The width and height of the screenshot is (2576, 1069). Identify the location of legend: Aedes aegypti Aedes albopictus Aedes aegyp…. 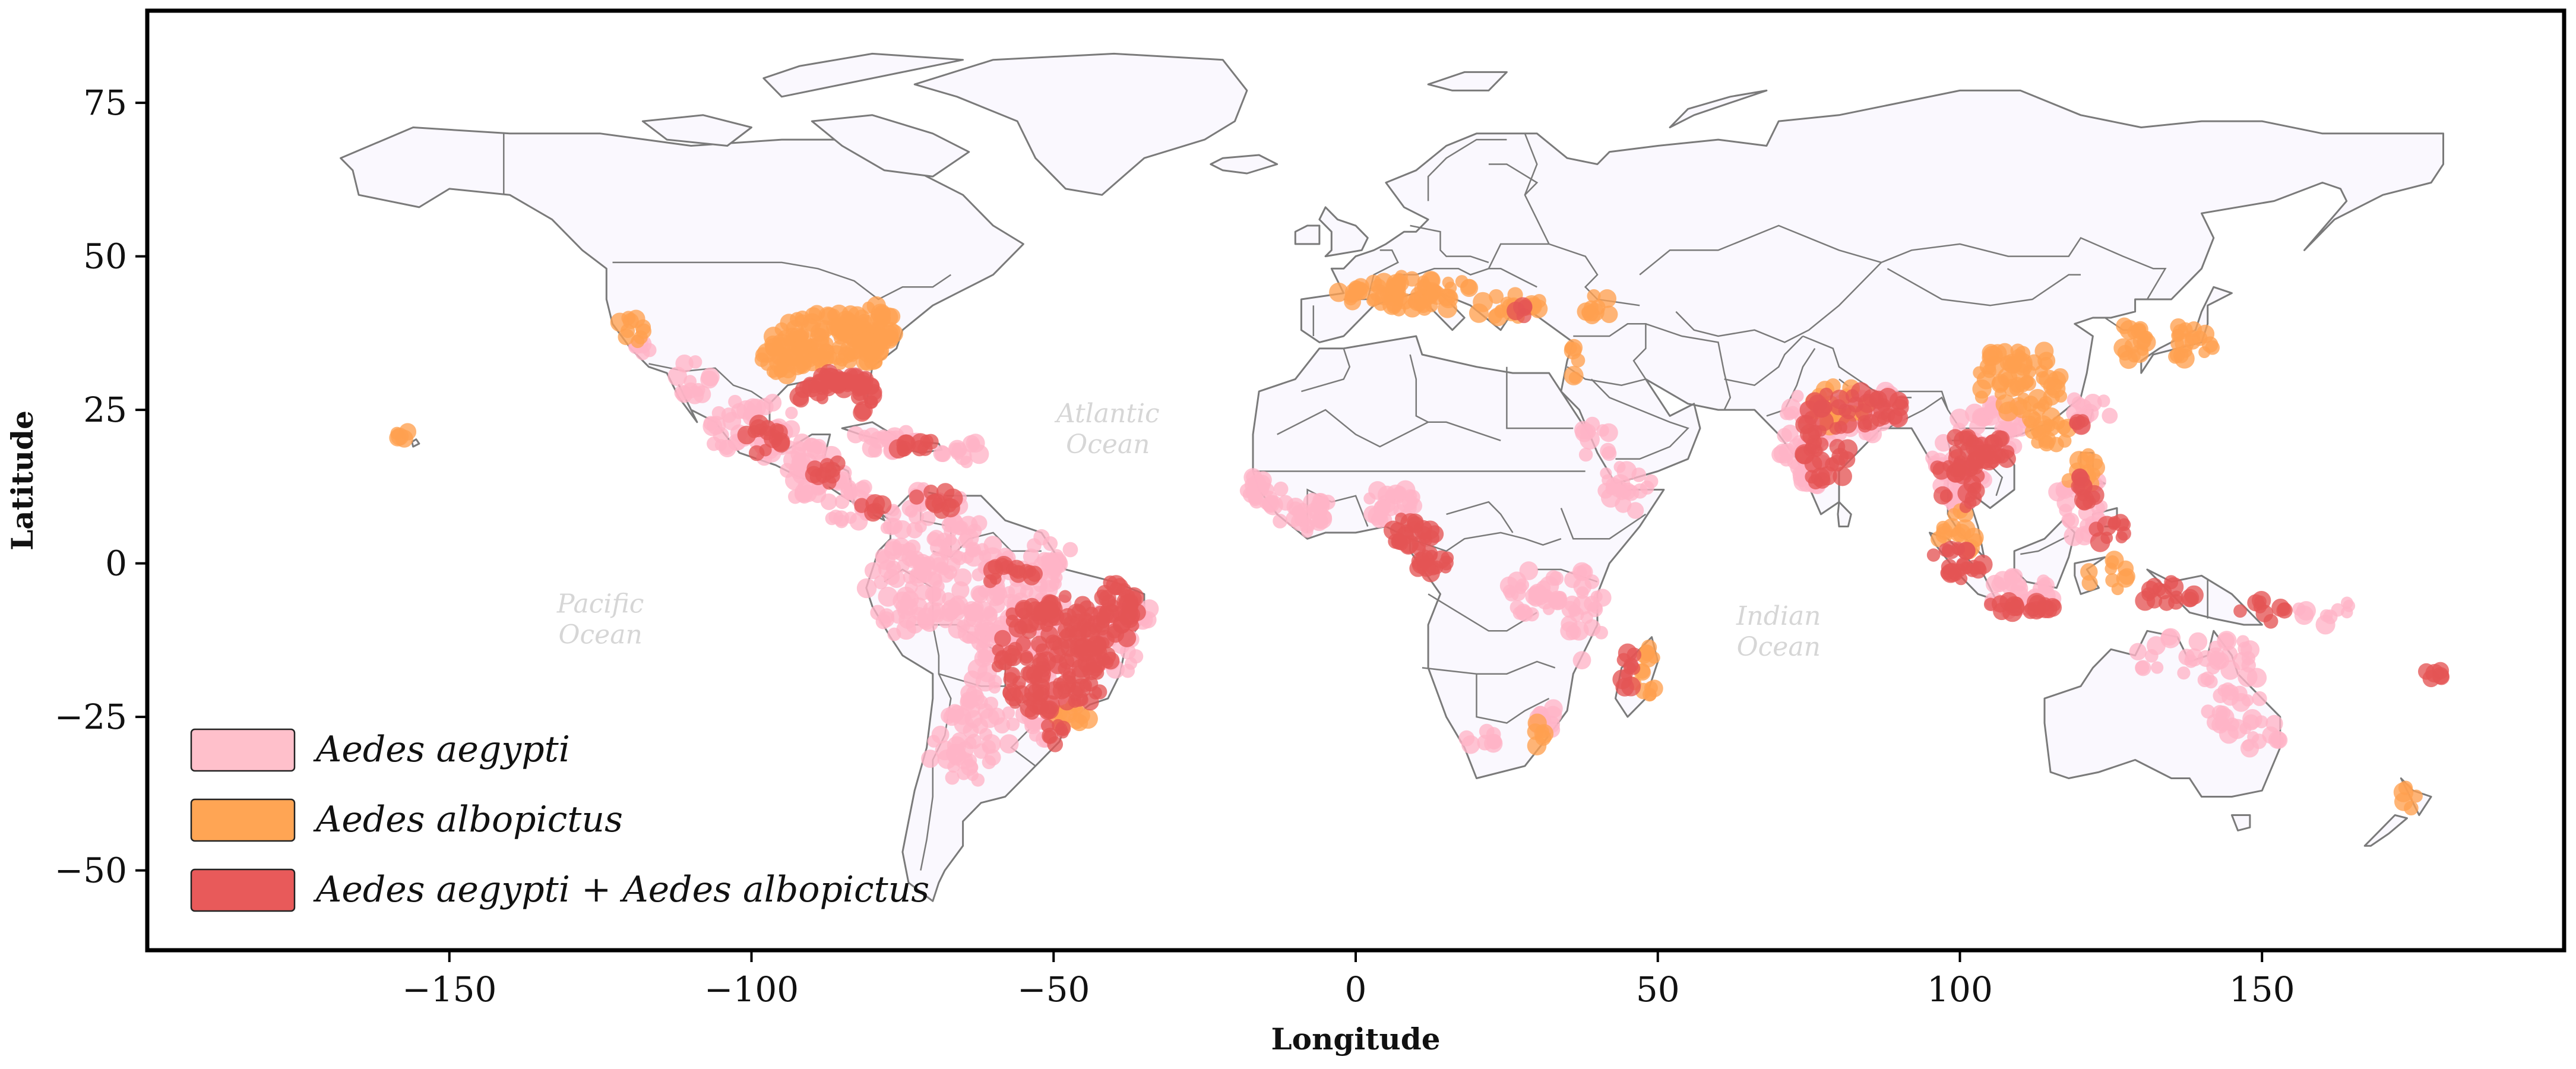
(559, 820).